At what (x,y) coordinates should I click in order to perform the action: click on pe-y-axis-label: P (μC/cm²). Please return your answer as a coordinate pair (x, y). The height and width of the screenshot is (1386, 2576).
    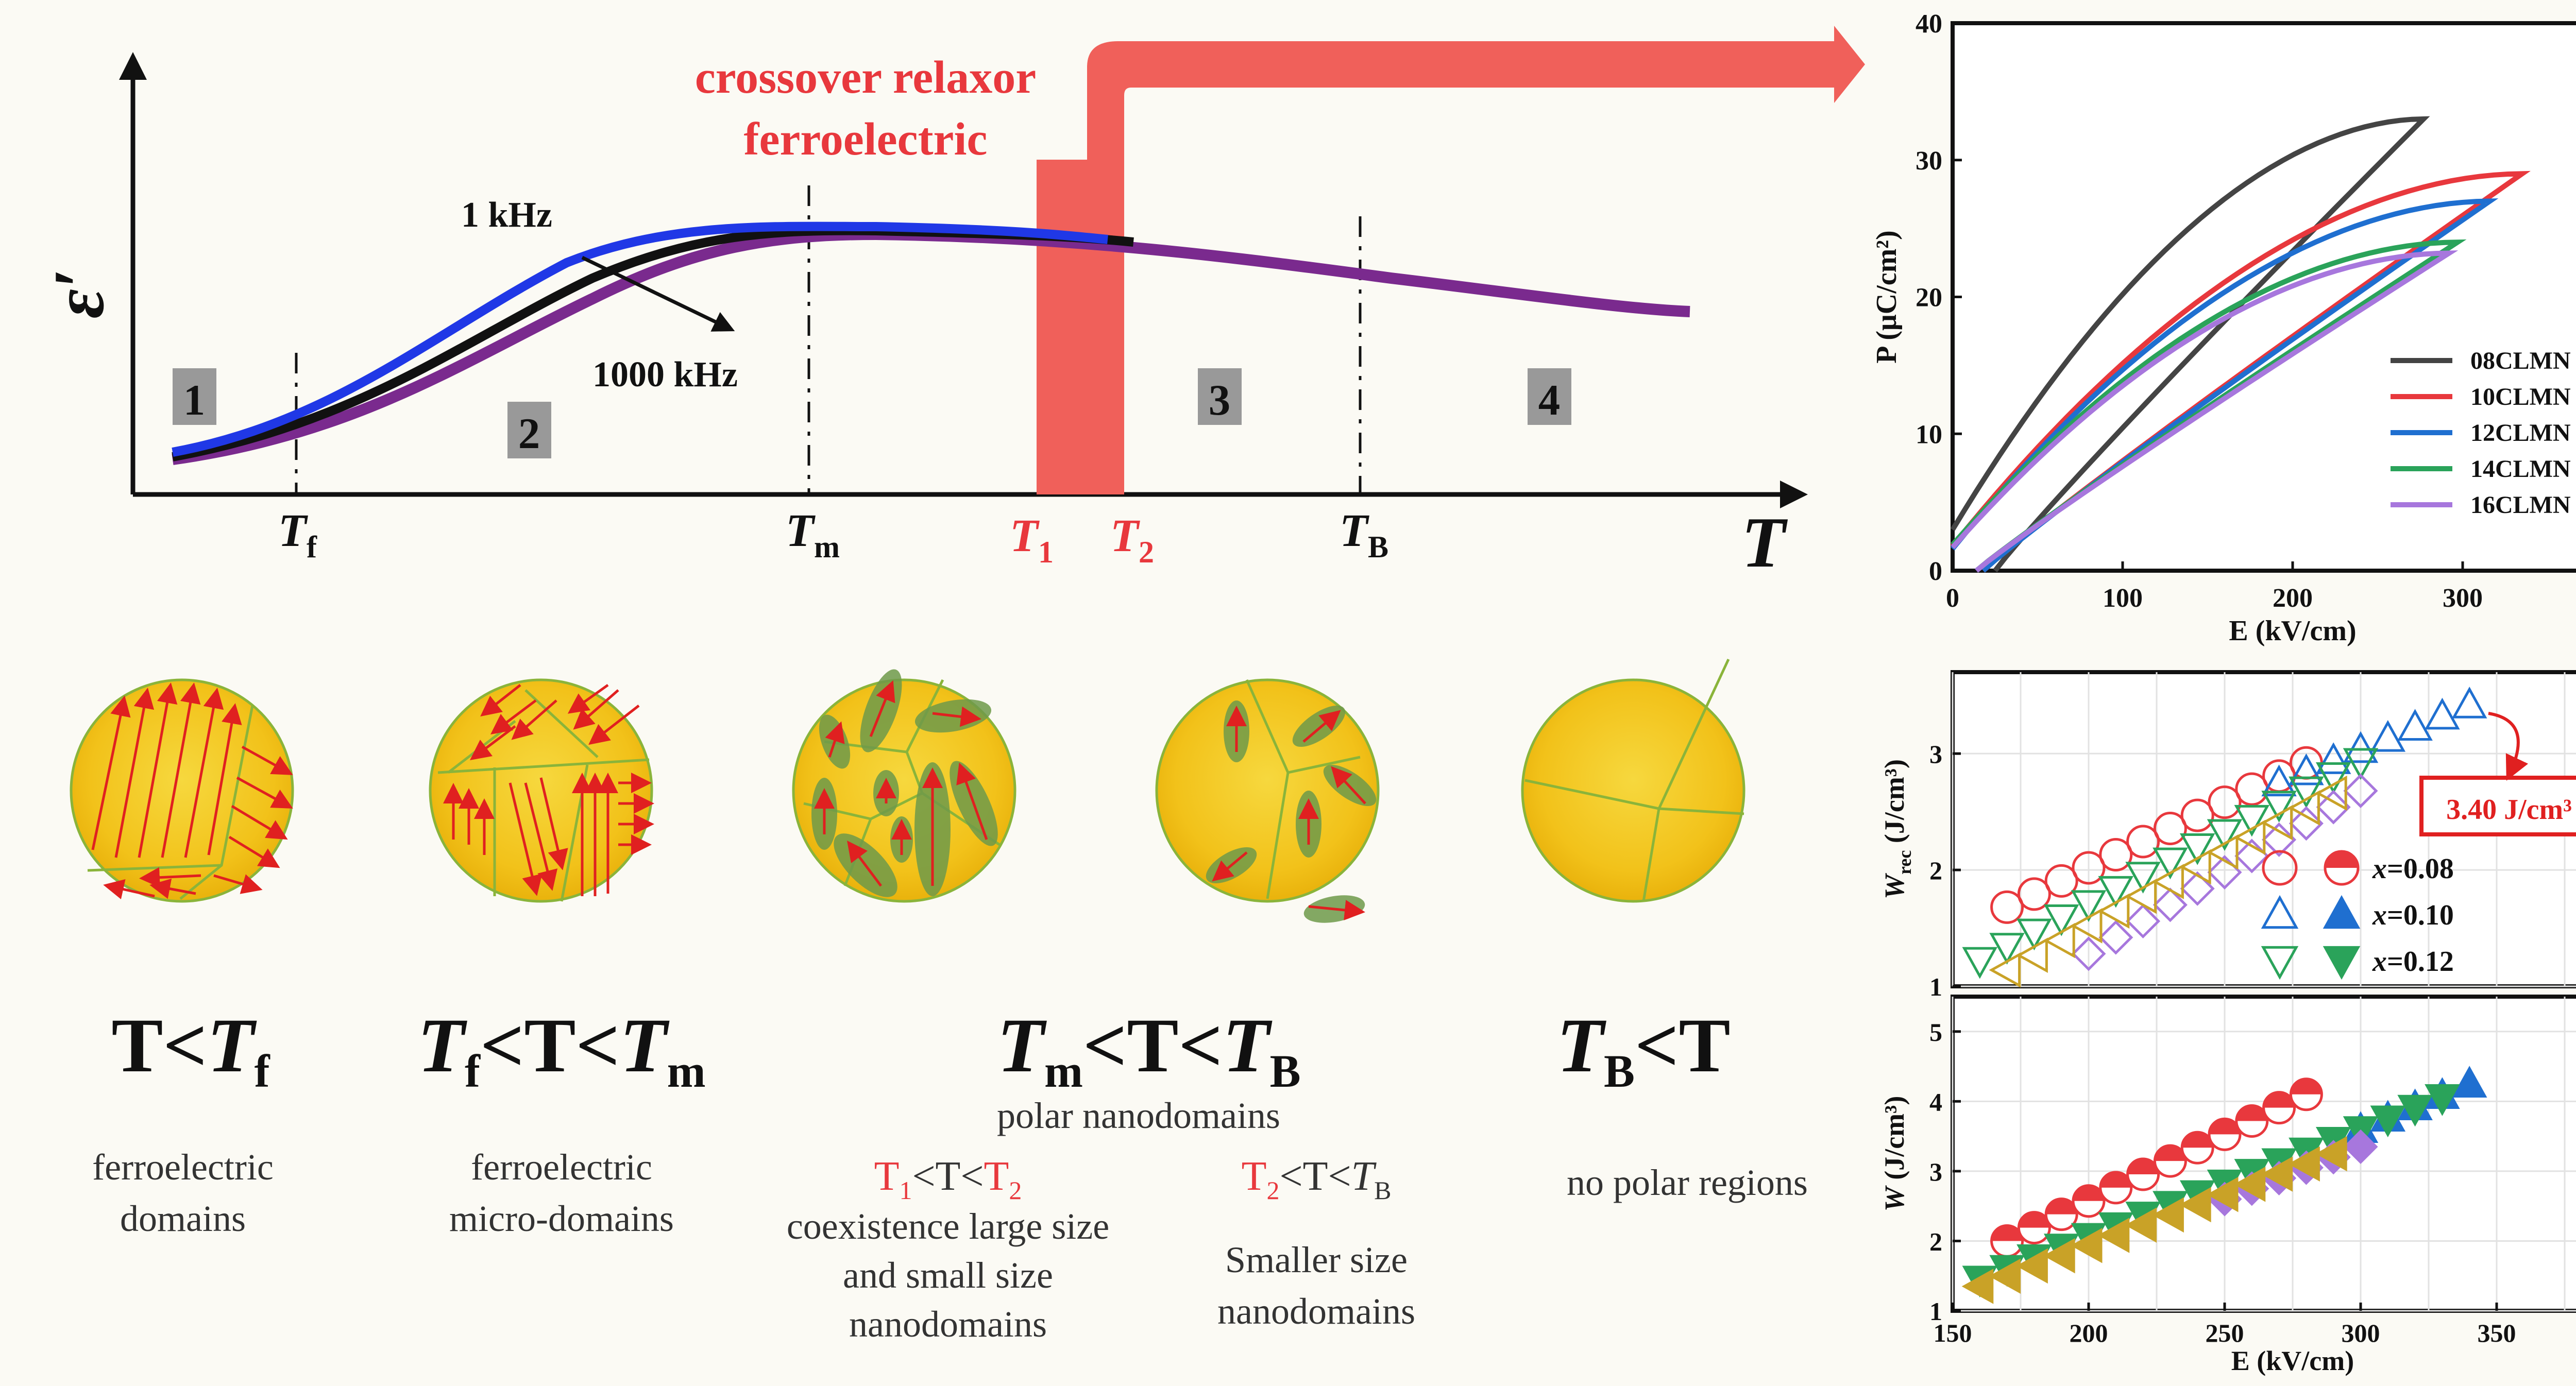
    Looking at the image, I should click on (1887, 296).